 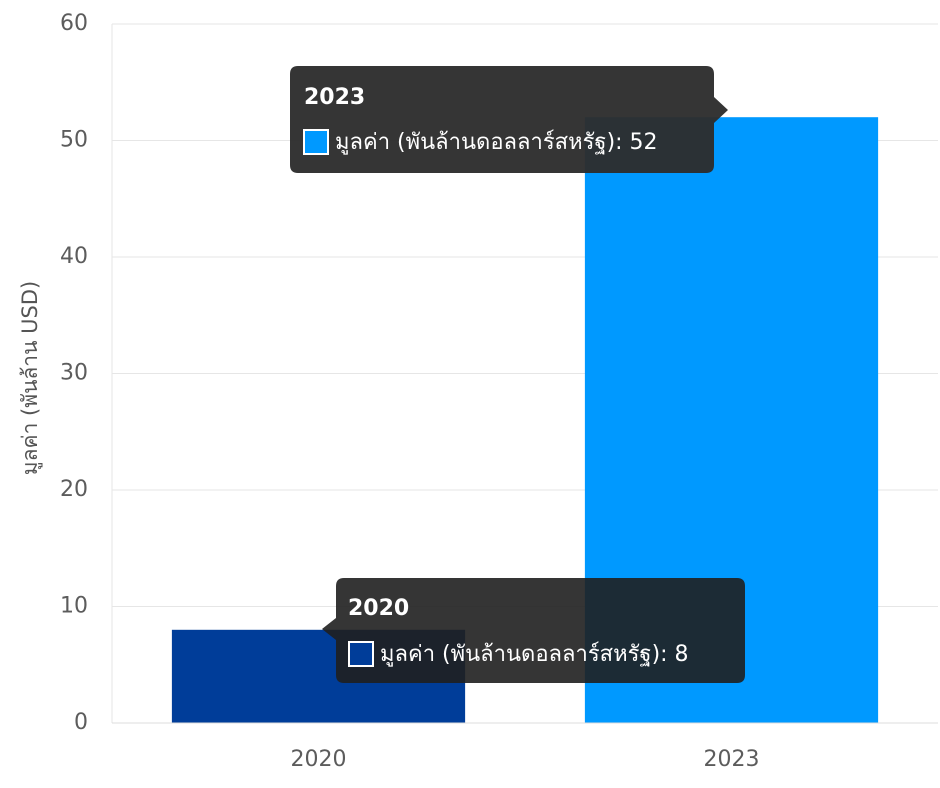 I want to click on y-tick-label-40: 40, so click(x=74, y=256).